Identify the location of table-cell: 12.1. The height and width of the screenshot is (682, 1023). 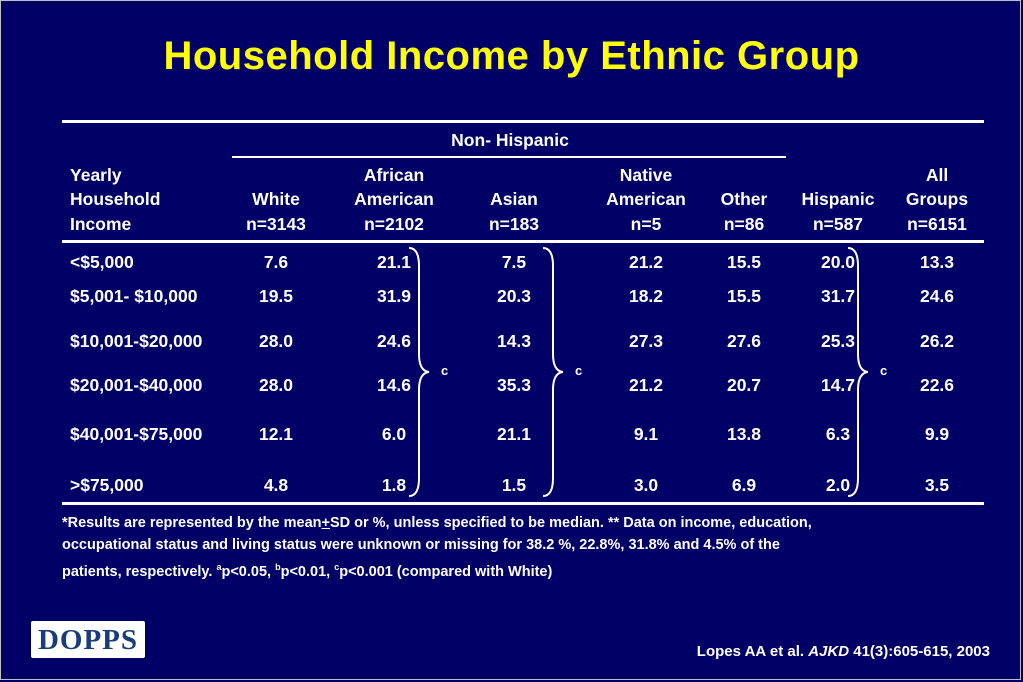
(276, 434).